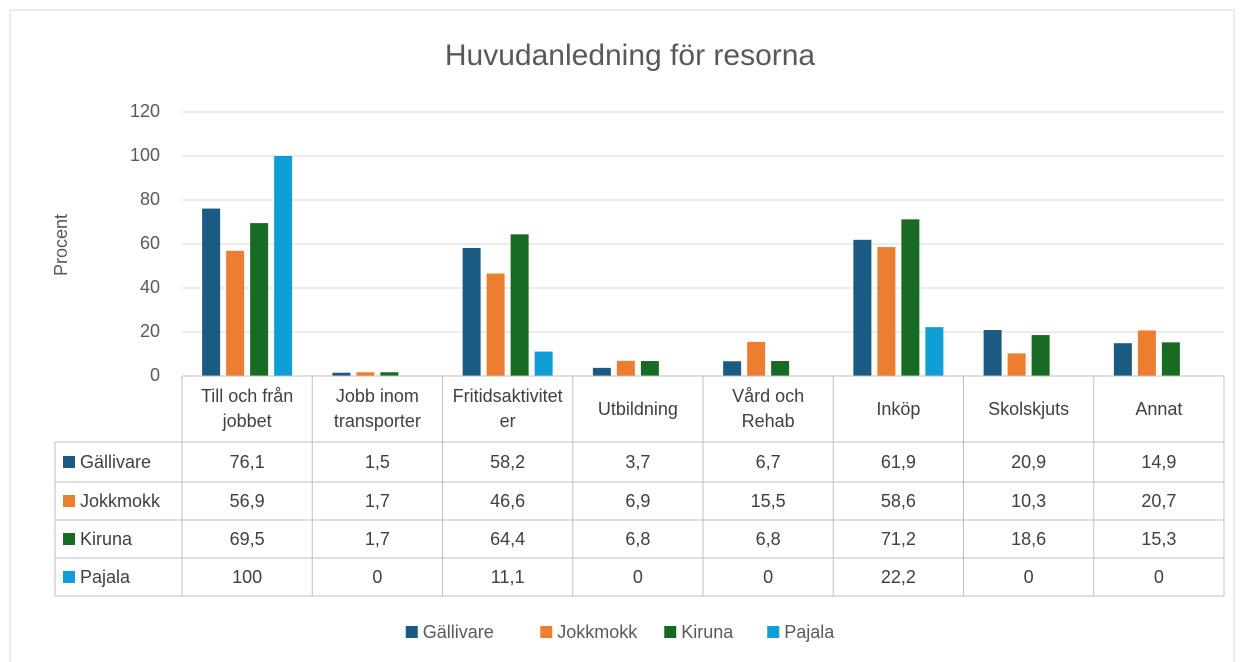 Image resolution: width=1244 pixels, height=662 pixels. Describe the element at coordinates (1029, 500) in the screenshot. I see `table-cell: 10,3` at that location.